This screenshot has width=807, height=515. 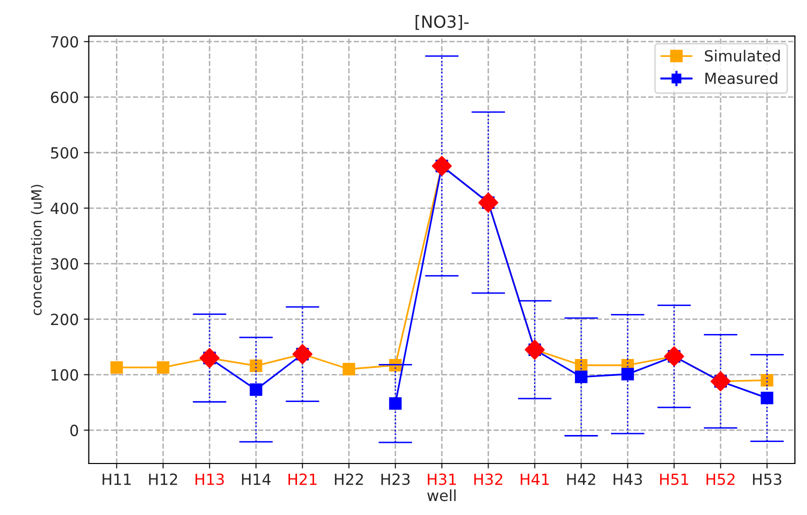 I want to click on x-tick-label: H21, so click(x=302, y=479).